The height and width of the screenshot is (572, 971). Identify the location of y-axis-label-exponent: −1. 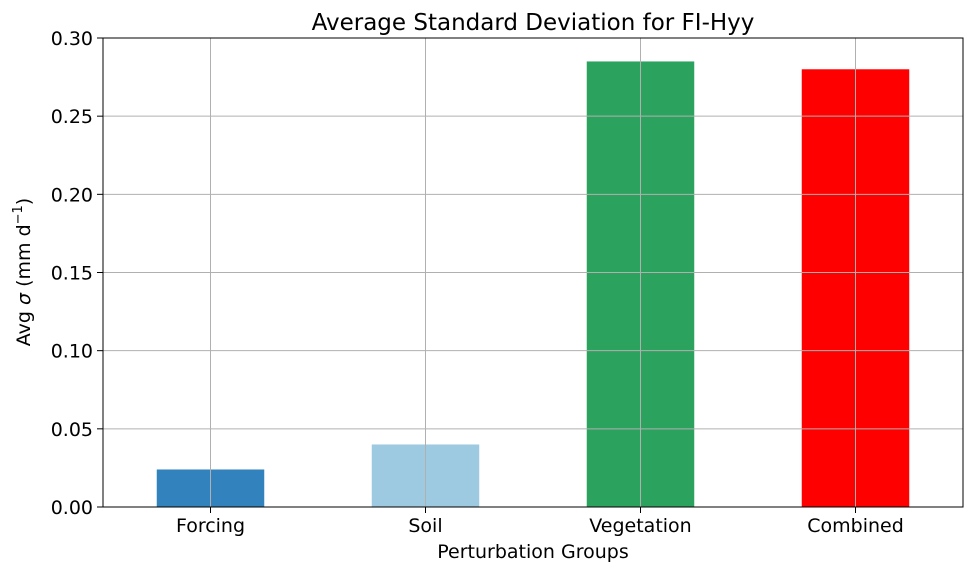
(18, 214).